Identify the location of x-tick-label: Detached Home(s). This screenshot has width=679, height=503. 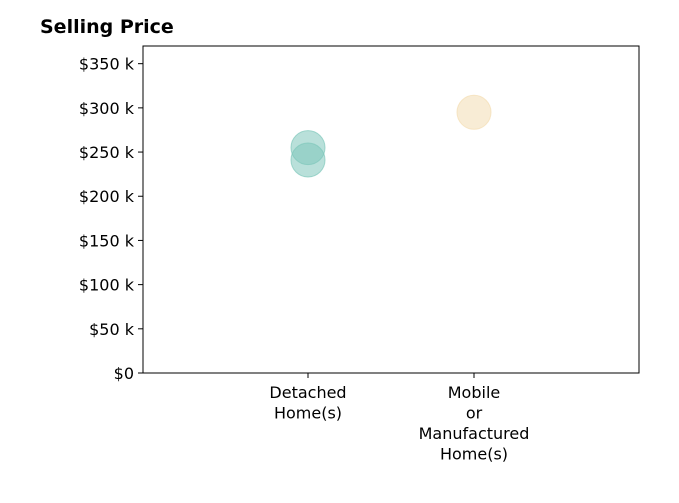
(307, 403).